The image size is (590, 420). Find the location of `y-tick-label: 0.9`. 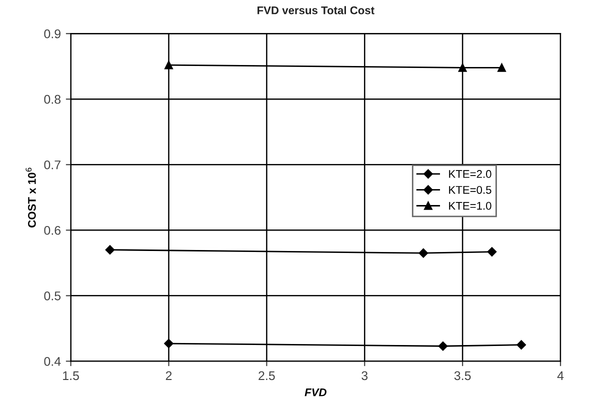

y-tick-label: 0.9 is located at coordinates (52, 33).